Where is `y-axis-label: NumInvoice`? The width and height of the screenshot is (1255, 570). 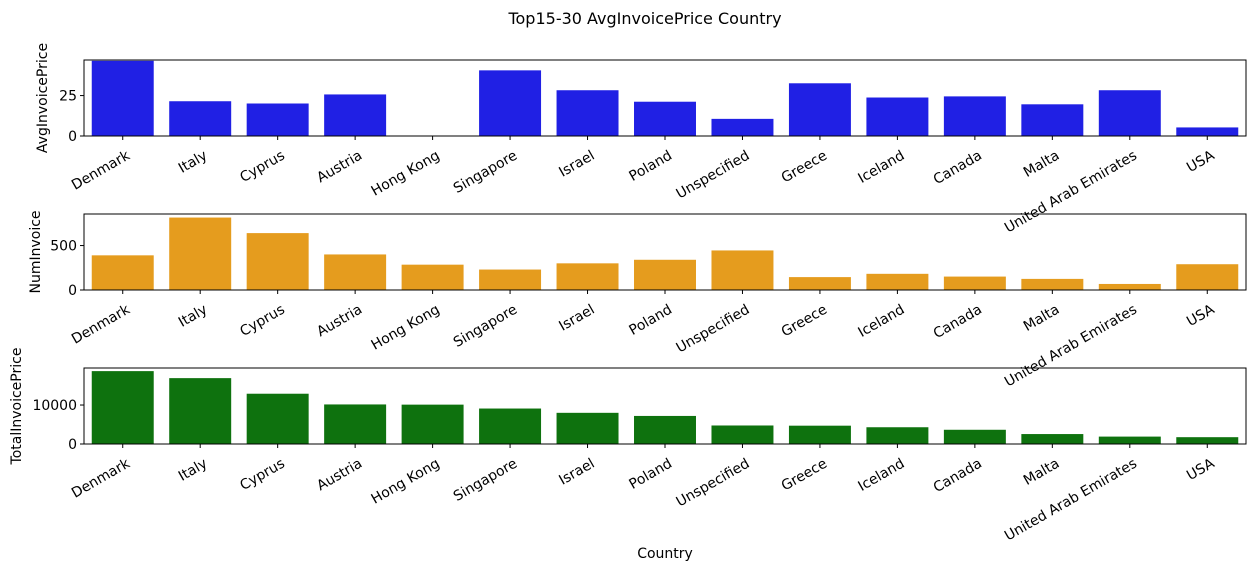
y-axis-label: NumInvoice is located at coordinates (36, 251).